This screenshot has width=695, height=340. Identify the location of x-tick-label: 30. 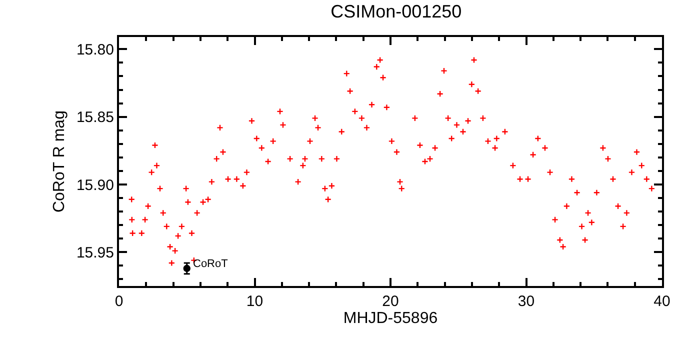
(526, 301).